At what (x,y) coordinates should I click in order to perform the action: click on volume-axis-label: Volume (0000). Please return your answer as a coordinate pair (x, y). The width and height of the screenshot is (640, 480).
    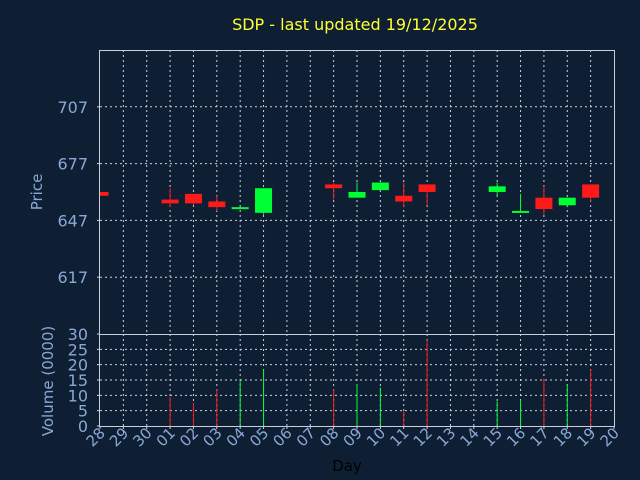
    Looking at the image, I should click on (48, 381).